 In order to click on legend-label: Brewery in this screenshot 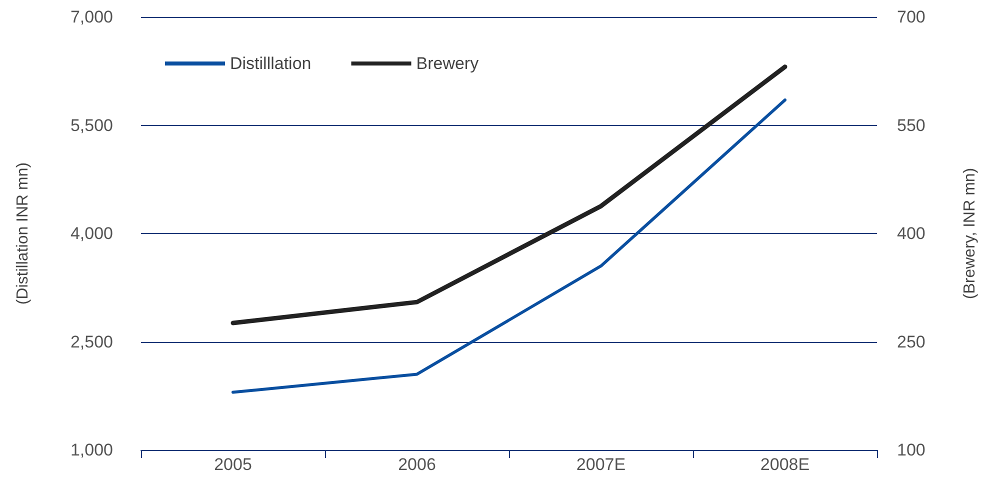, I will do `click(448, 63)`.